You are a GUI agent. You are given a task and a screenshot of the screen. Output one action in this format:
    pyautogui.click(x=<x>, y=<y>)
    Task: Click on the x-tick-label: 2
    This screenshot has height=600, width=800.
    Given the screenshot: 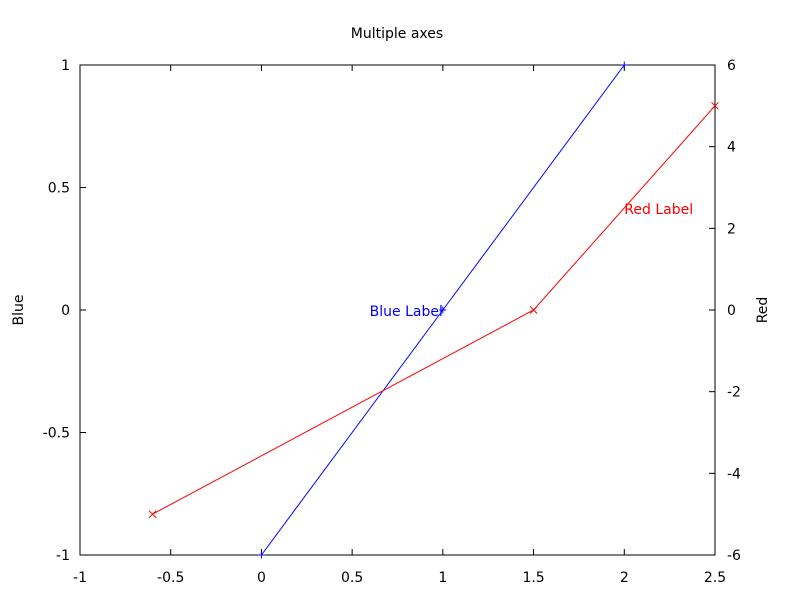 What is the action you would take?
    pyautogui.click(x=624, y=578)
    